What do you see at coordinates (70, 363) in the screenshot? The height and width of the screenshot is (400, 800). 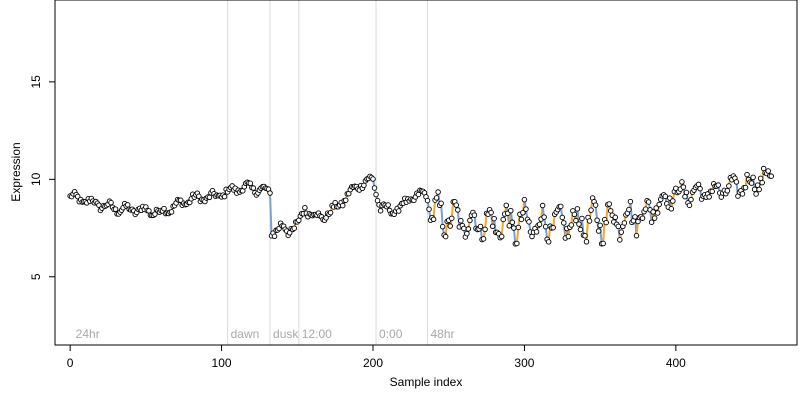 I see `x-tick-label: 0` at bounding box center [70, 363].